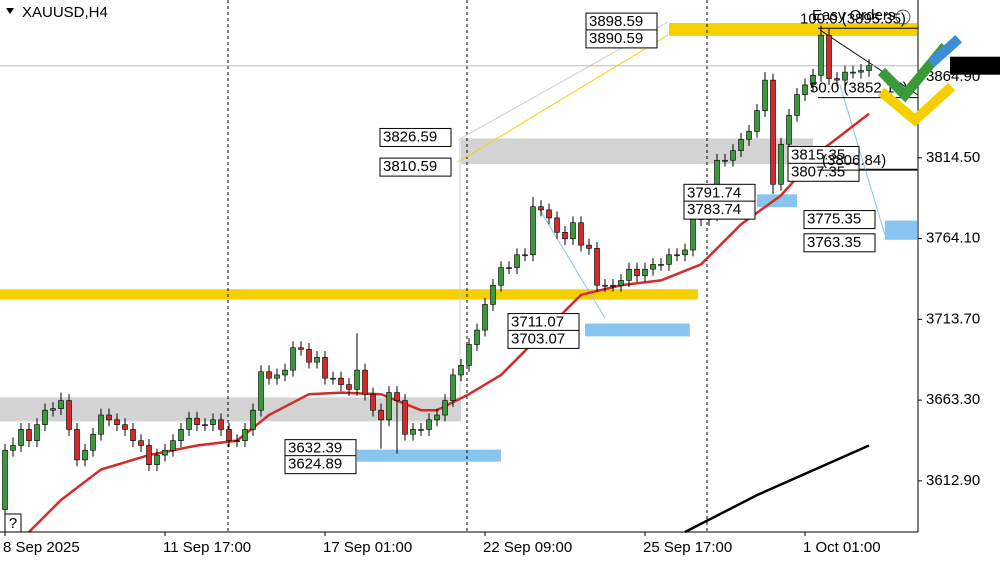 This screenshot has height=562, width=1000. I want to click on fib-label: (3806.84), so click(854, 160).